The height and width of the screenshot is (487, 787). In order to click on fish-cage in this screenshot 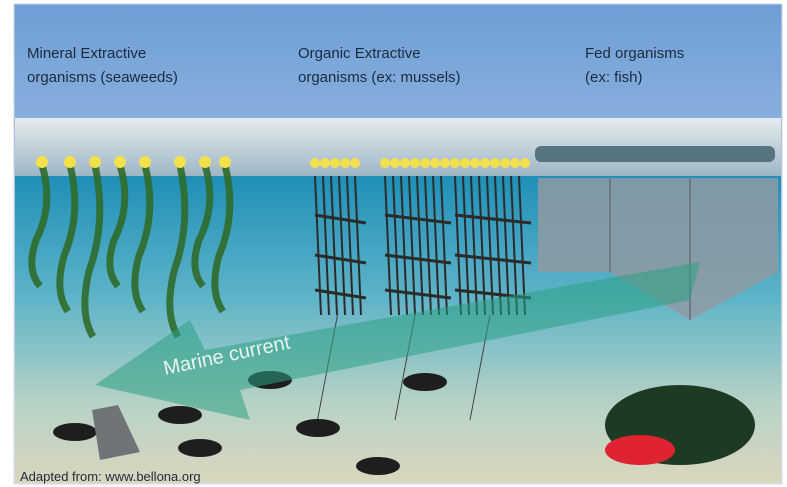, I will do `click(658, 249)`.